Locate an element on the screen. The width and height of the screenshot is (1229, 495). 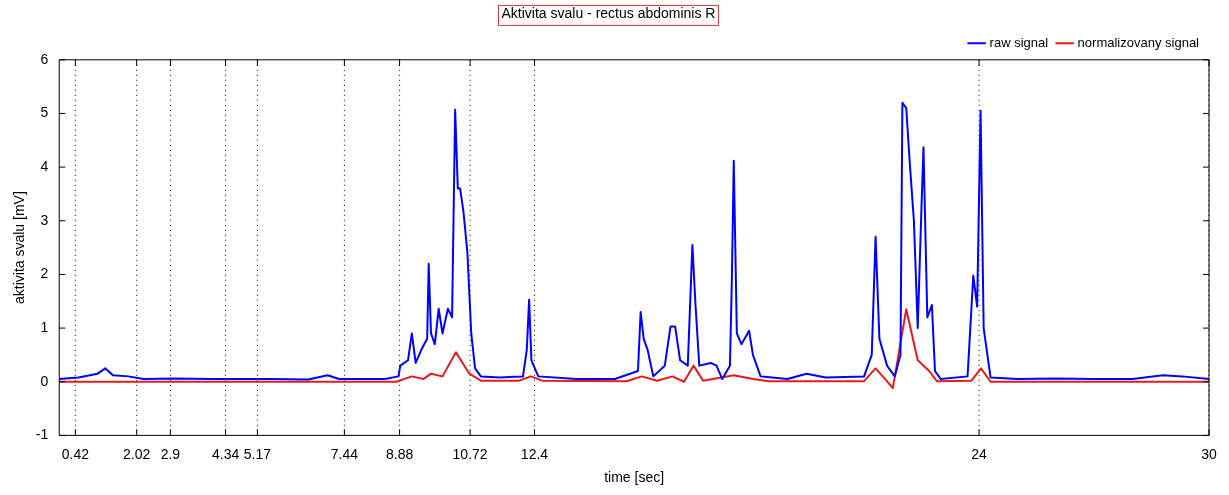
x-tick-label: 12.4 is located at coordinates (534, 453).